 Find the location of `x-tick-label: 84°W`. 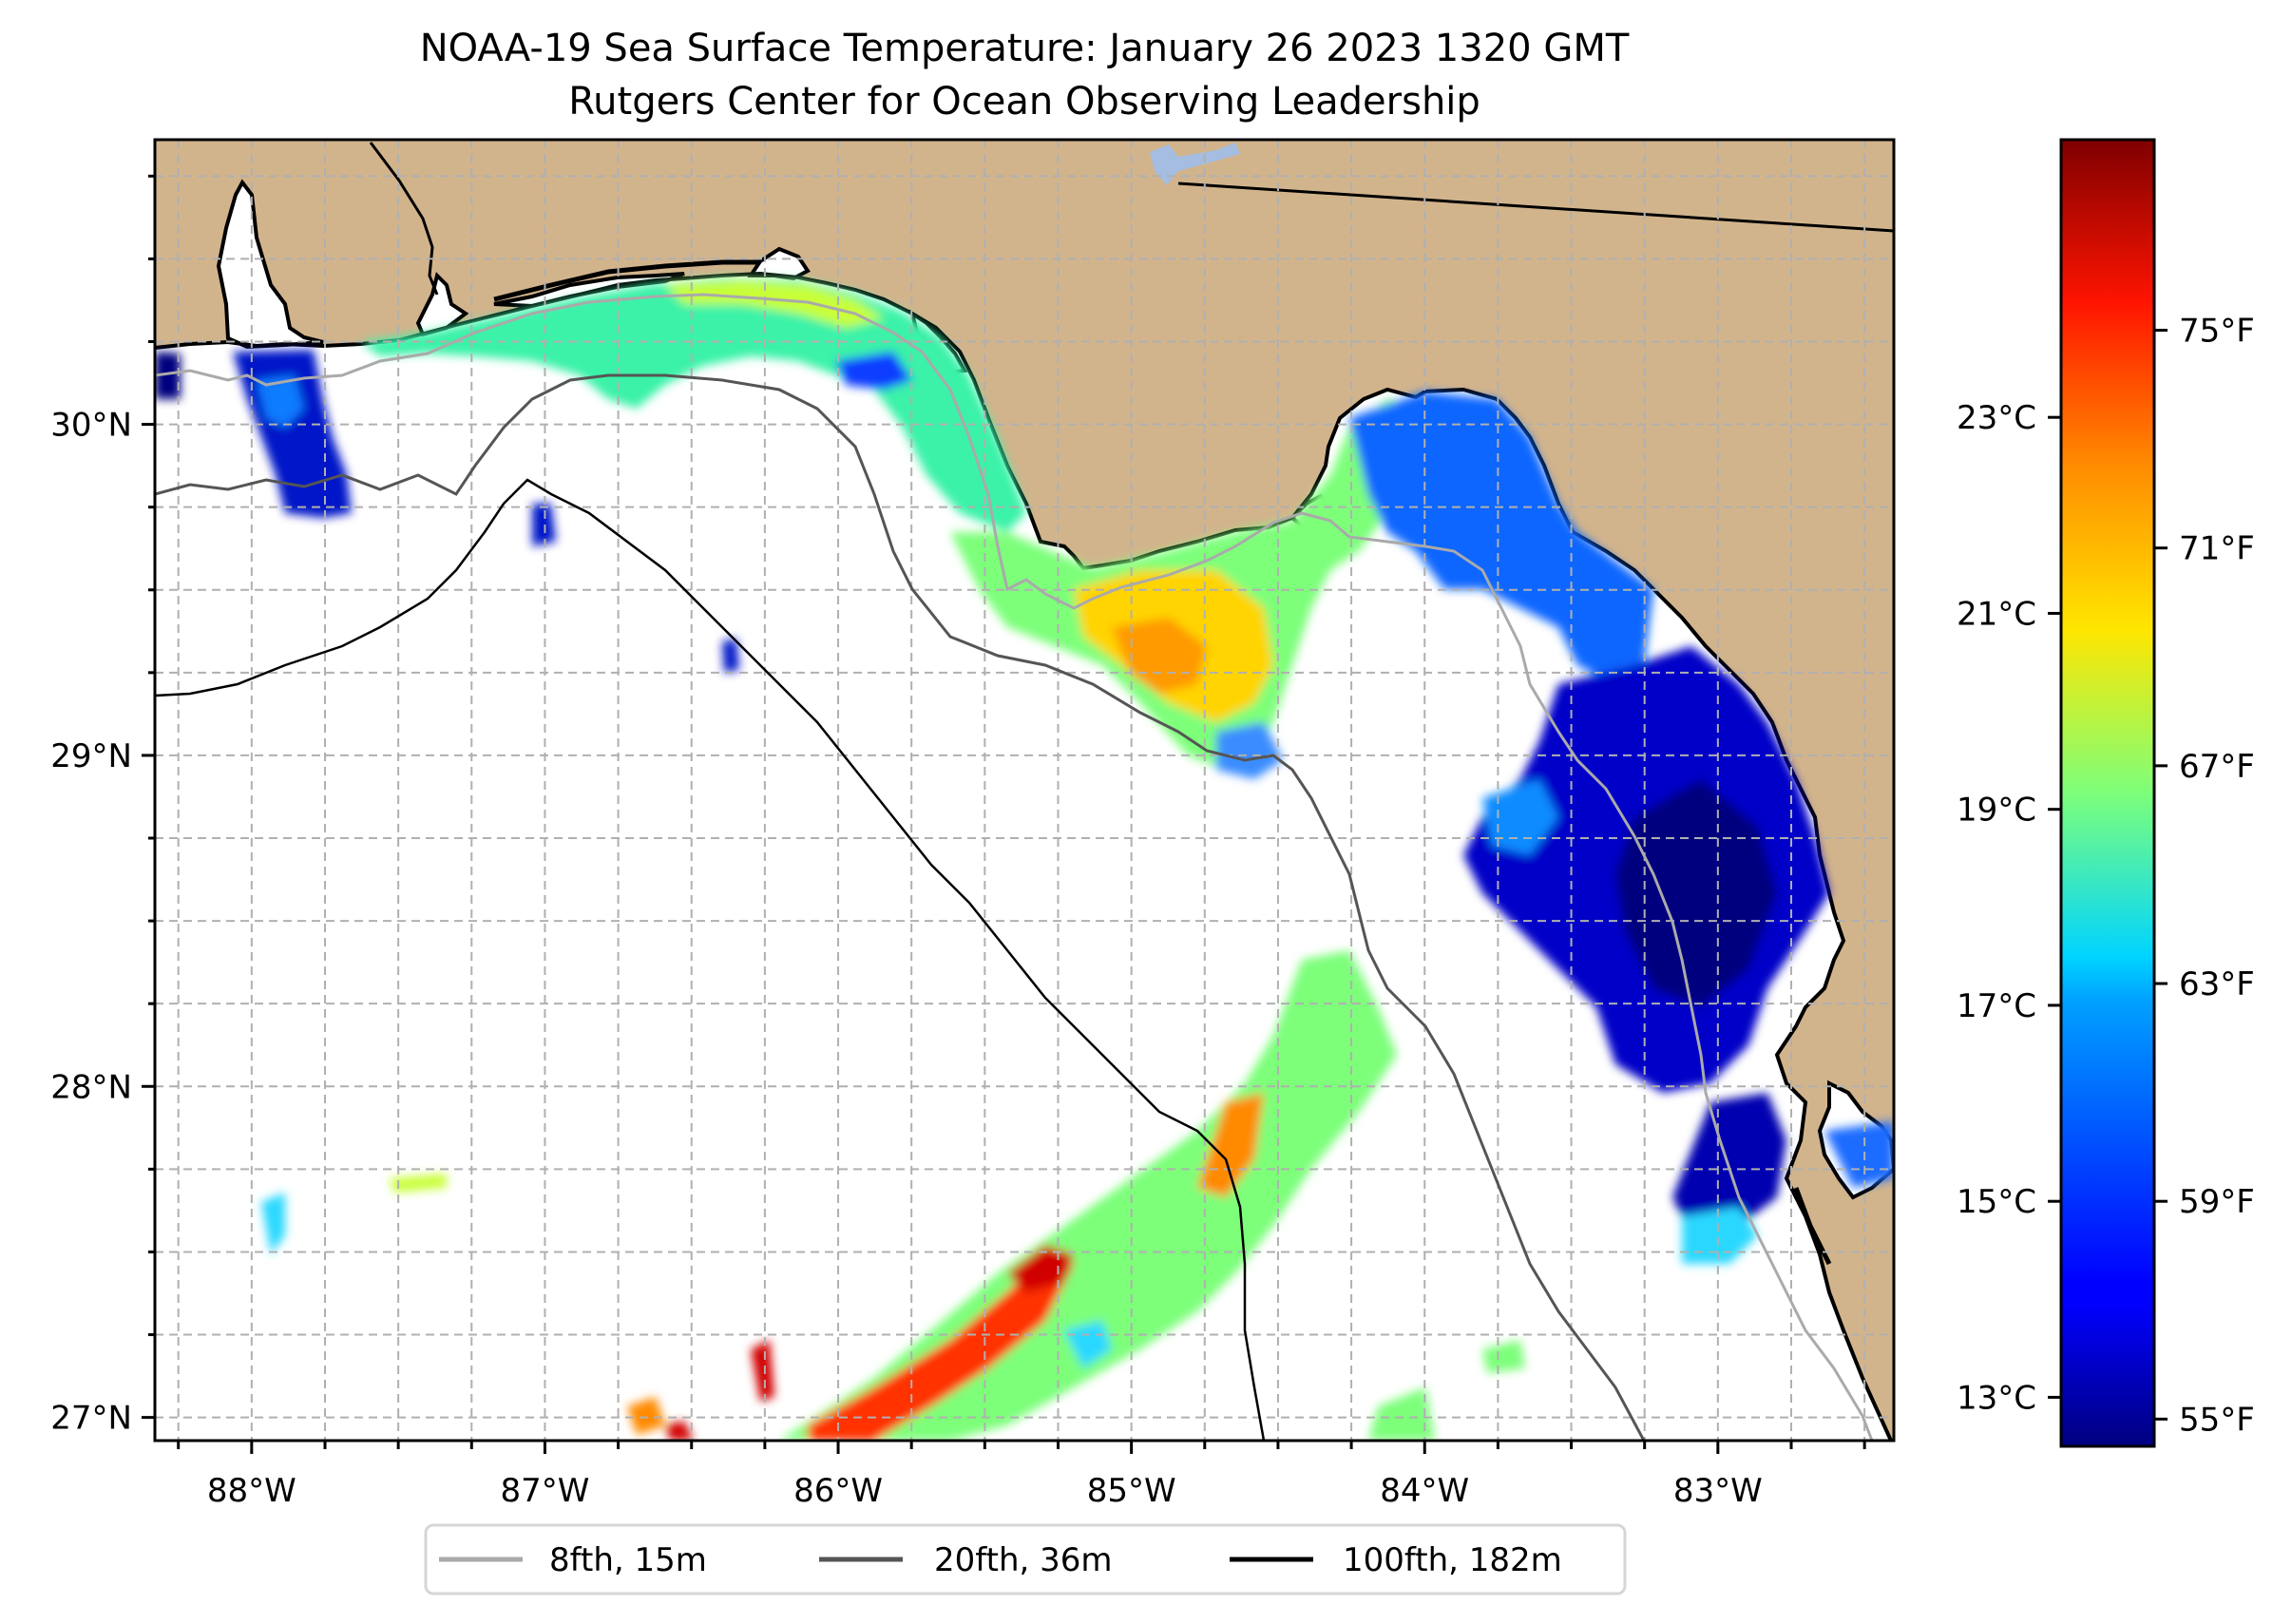

x-tick-label: 84°W is located at coordinates (1424, 1491).